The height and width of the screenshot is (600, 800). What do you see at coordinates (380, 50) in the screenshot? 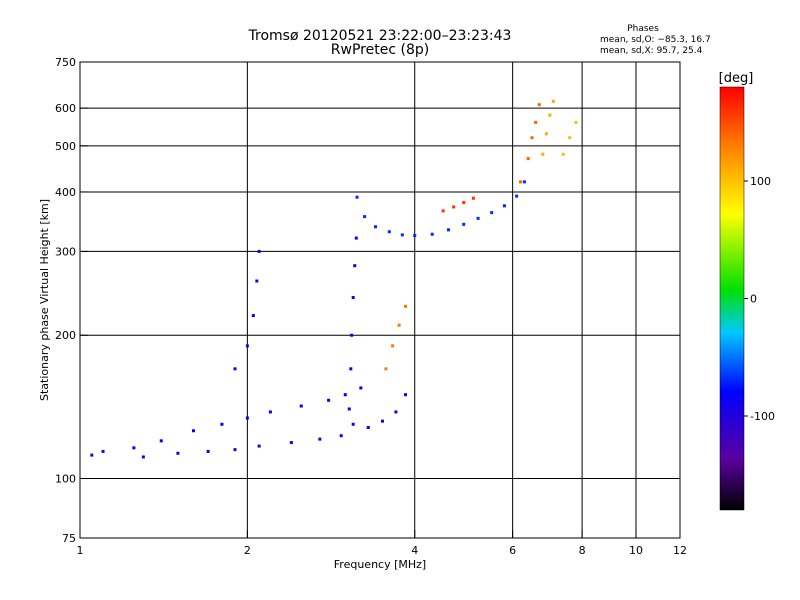
I see `chart-subtitle: RwPretec (8p)` at bounding box center [380, 50].